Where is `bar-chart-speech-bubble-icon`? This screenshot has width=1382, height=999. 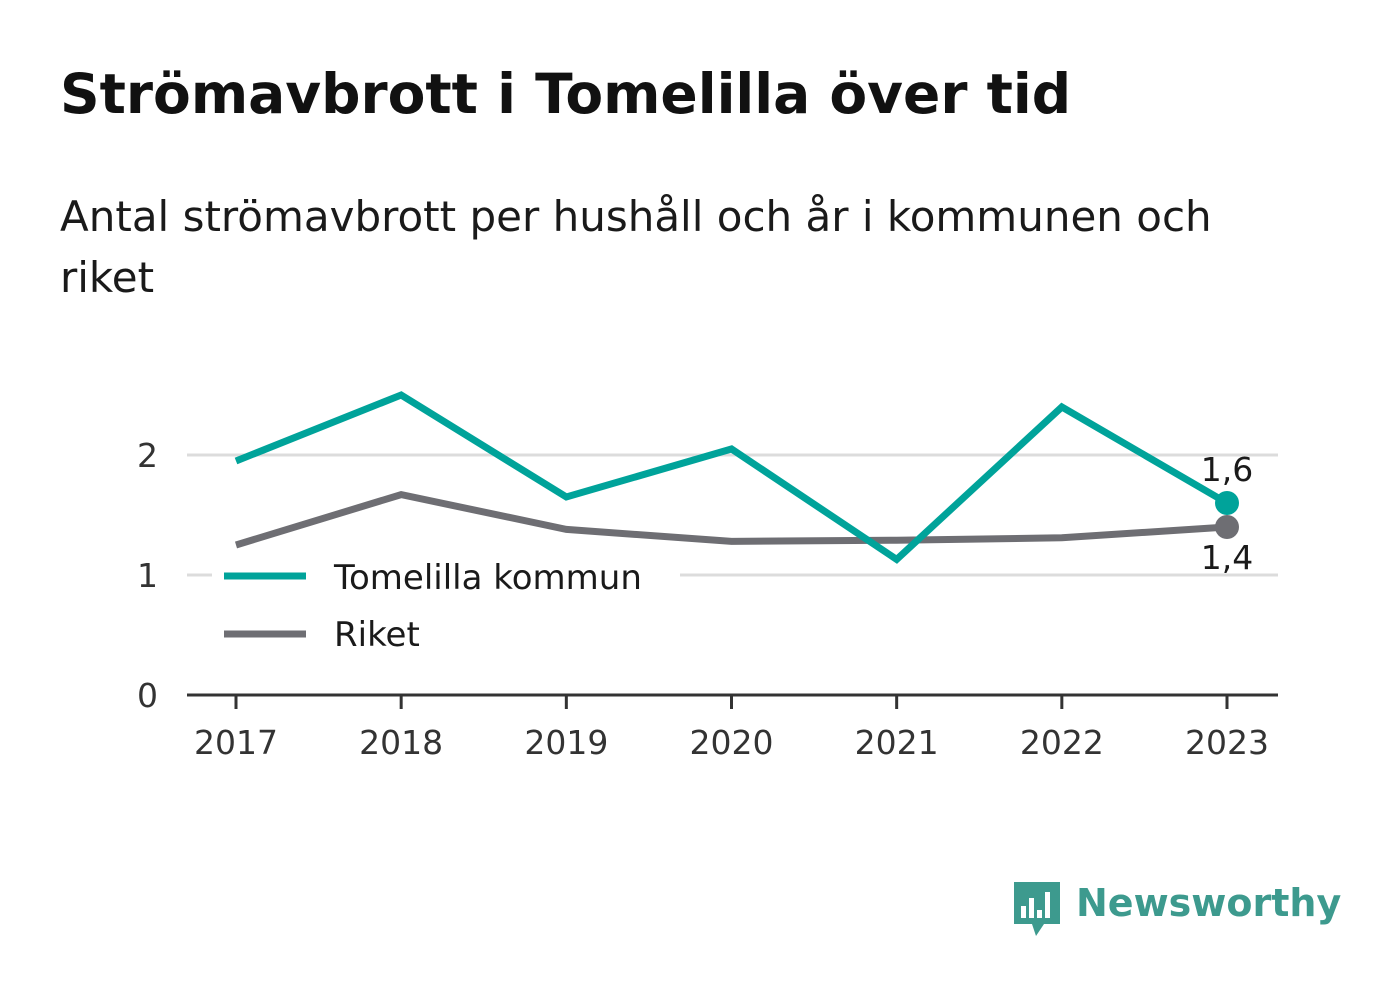
bar-chart-speech-bubble-icon is located at coordinates (1037, 909).